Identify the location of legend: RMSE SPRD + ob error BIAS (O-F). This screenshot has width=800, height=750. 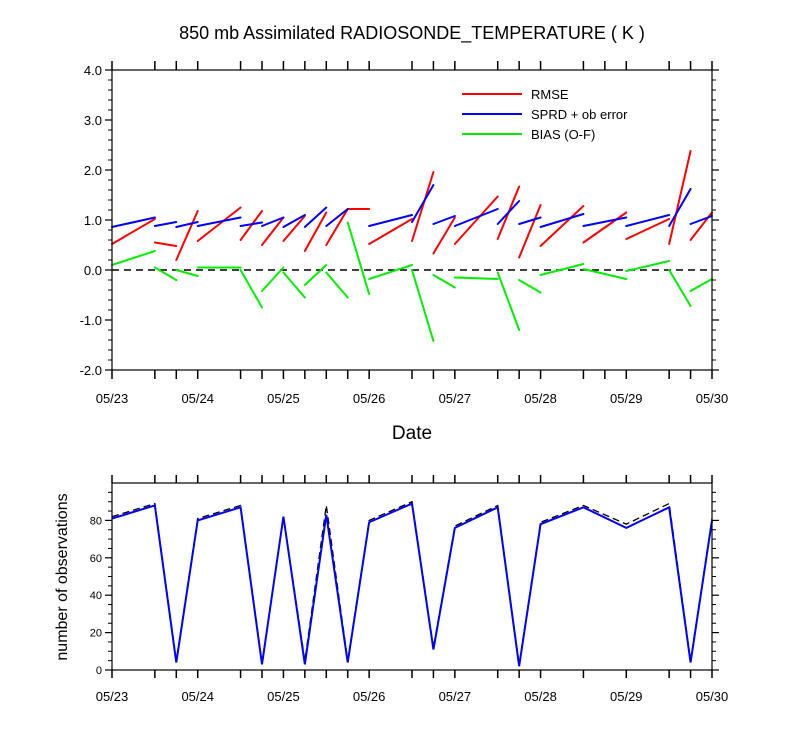
(545, 114).